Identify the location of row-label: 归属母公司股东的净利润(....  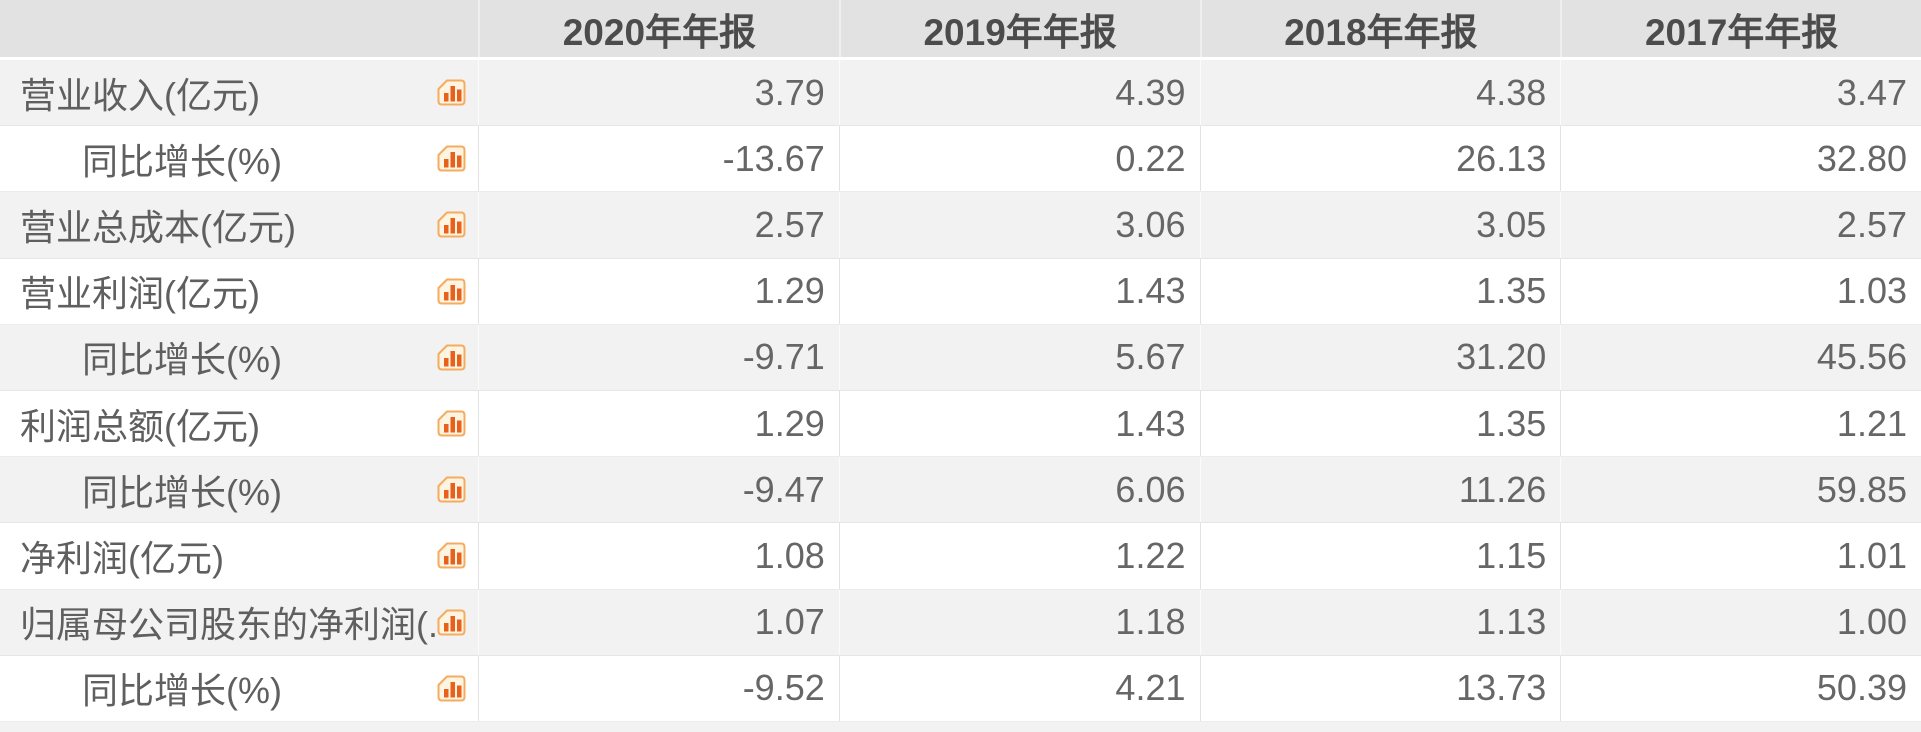
(228, 625).